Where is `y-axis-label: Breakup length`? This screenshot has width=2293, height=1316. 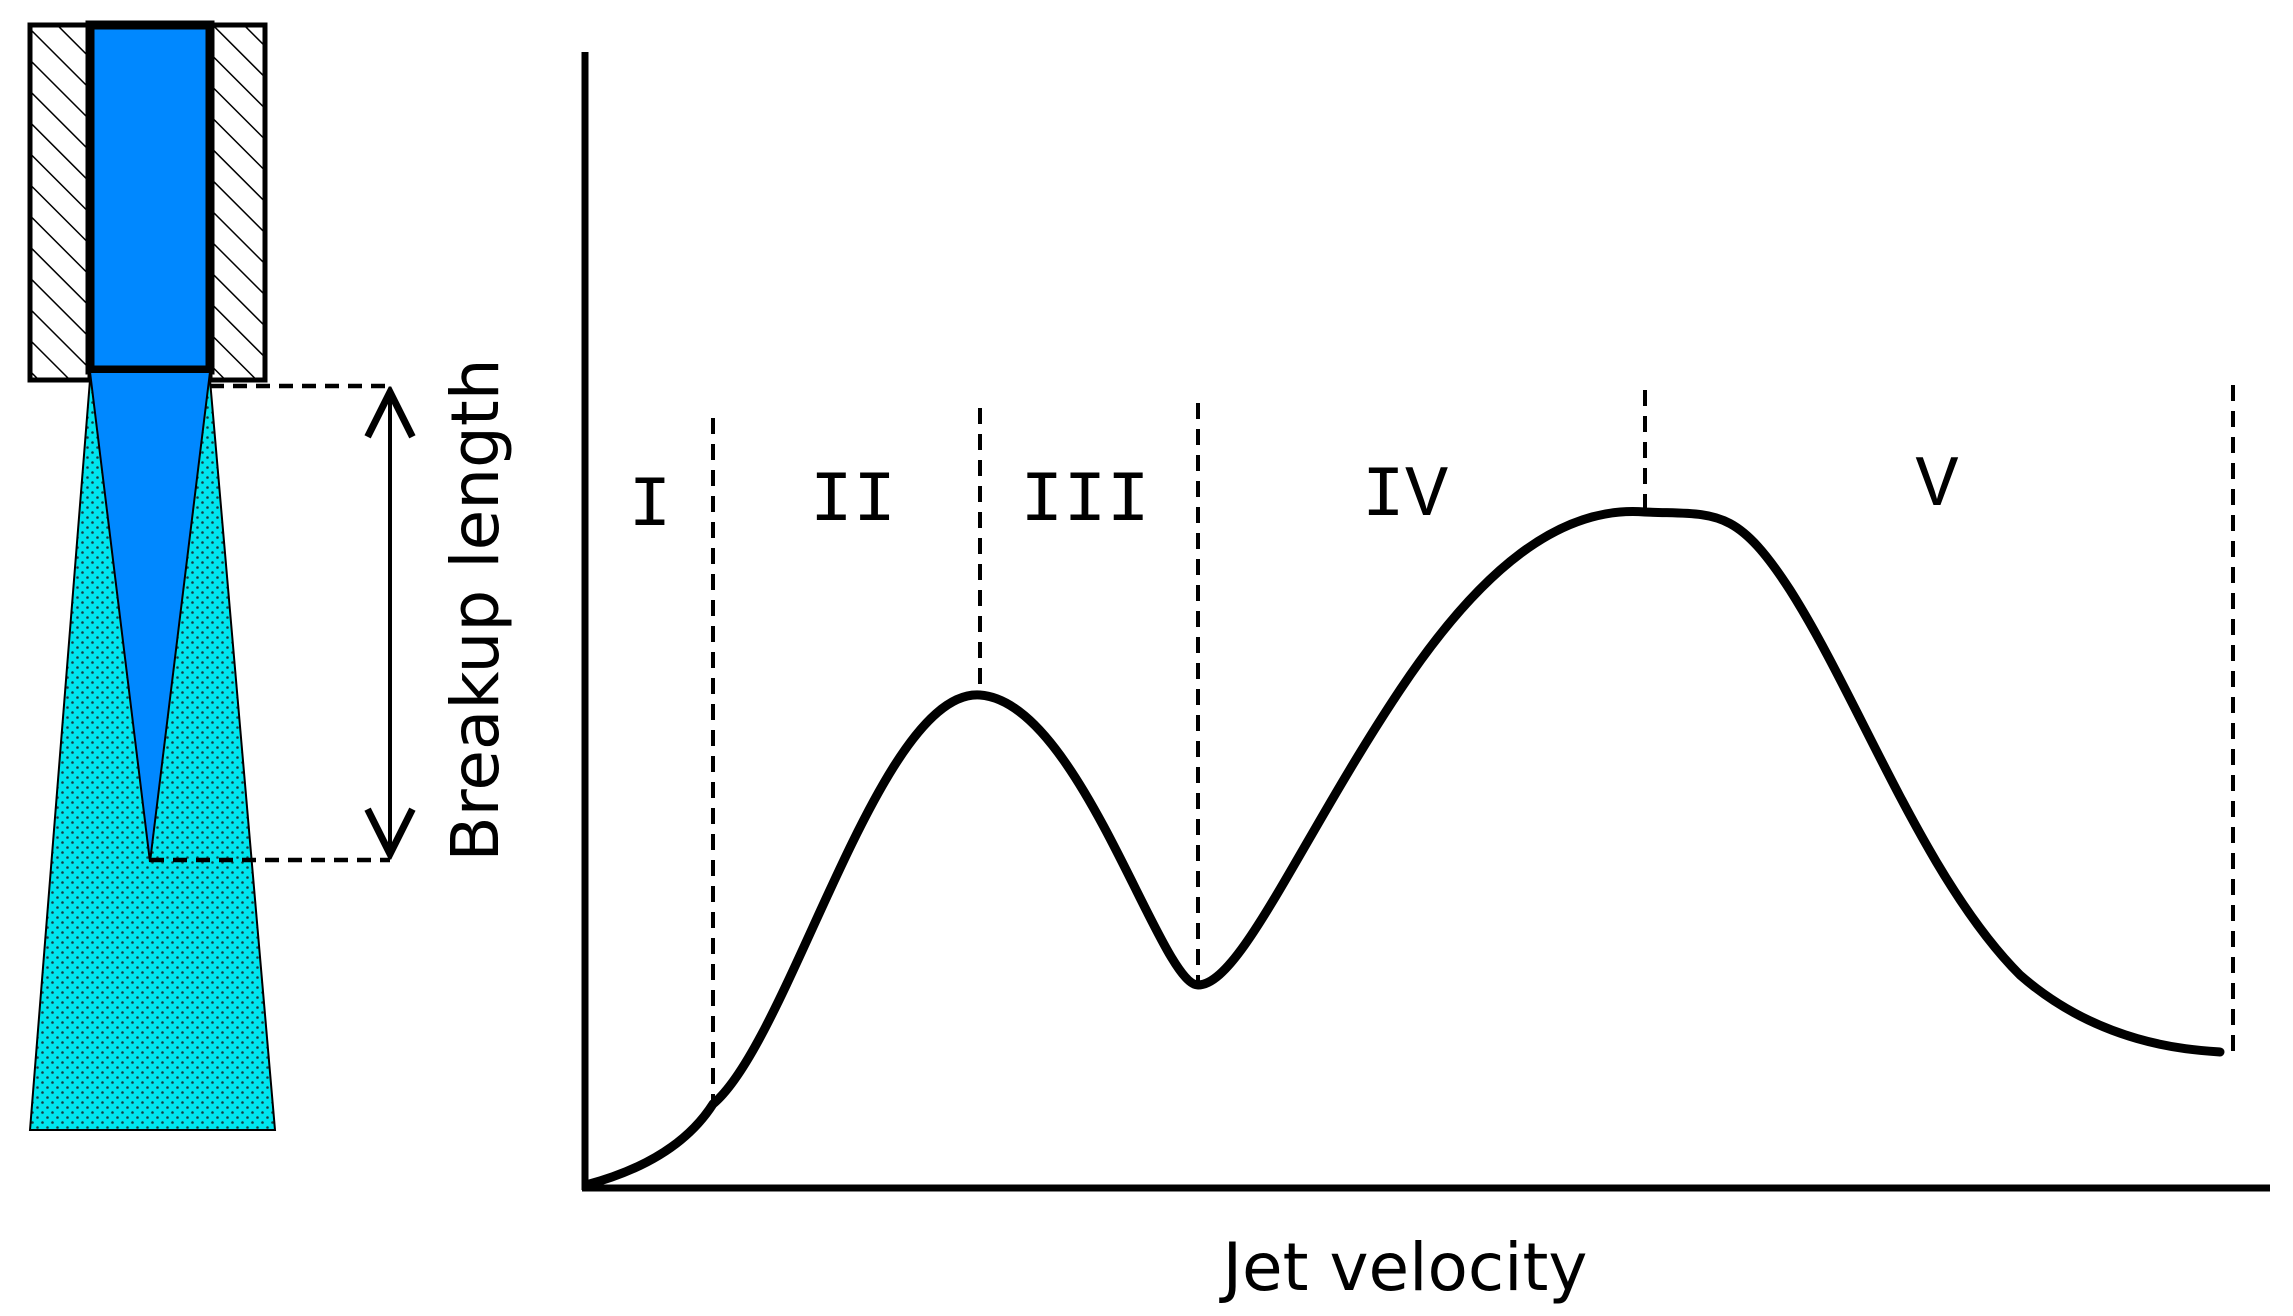 y-axis-label: Breakup length is located at coordinates (475, 609).